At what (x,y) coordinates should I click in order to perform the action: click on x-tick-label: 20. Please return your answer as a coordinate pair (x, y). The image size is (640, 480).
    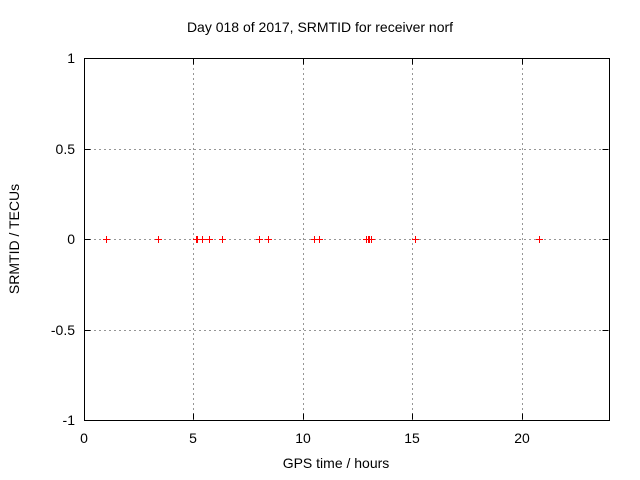
    Looking at the image, I should click on (522, 438).